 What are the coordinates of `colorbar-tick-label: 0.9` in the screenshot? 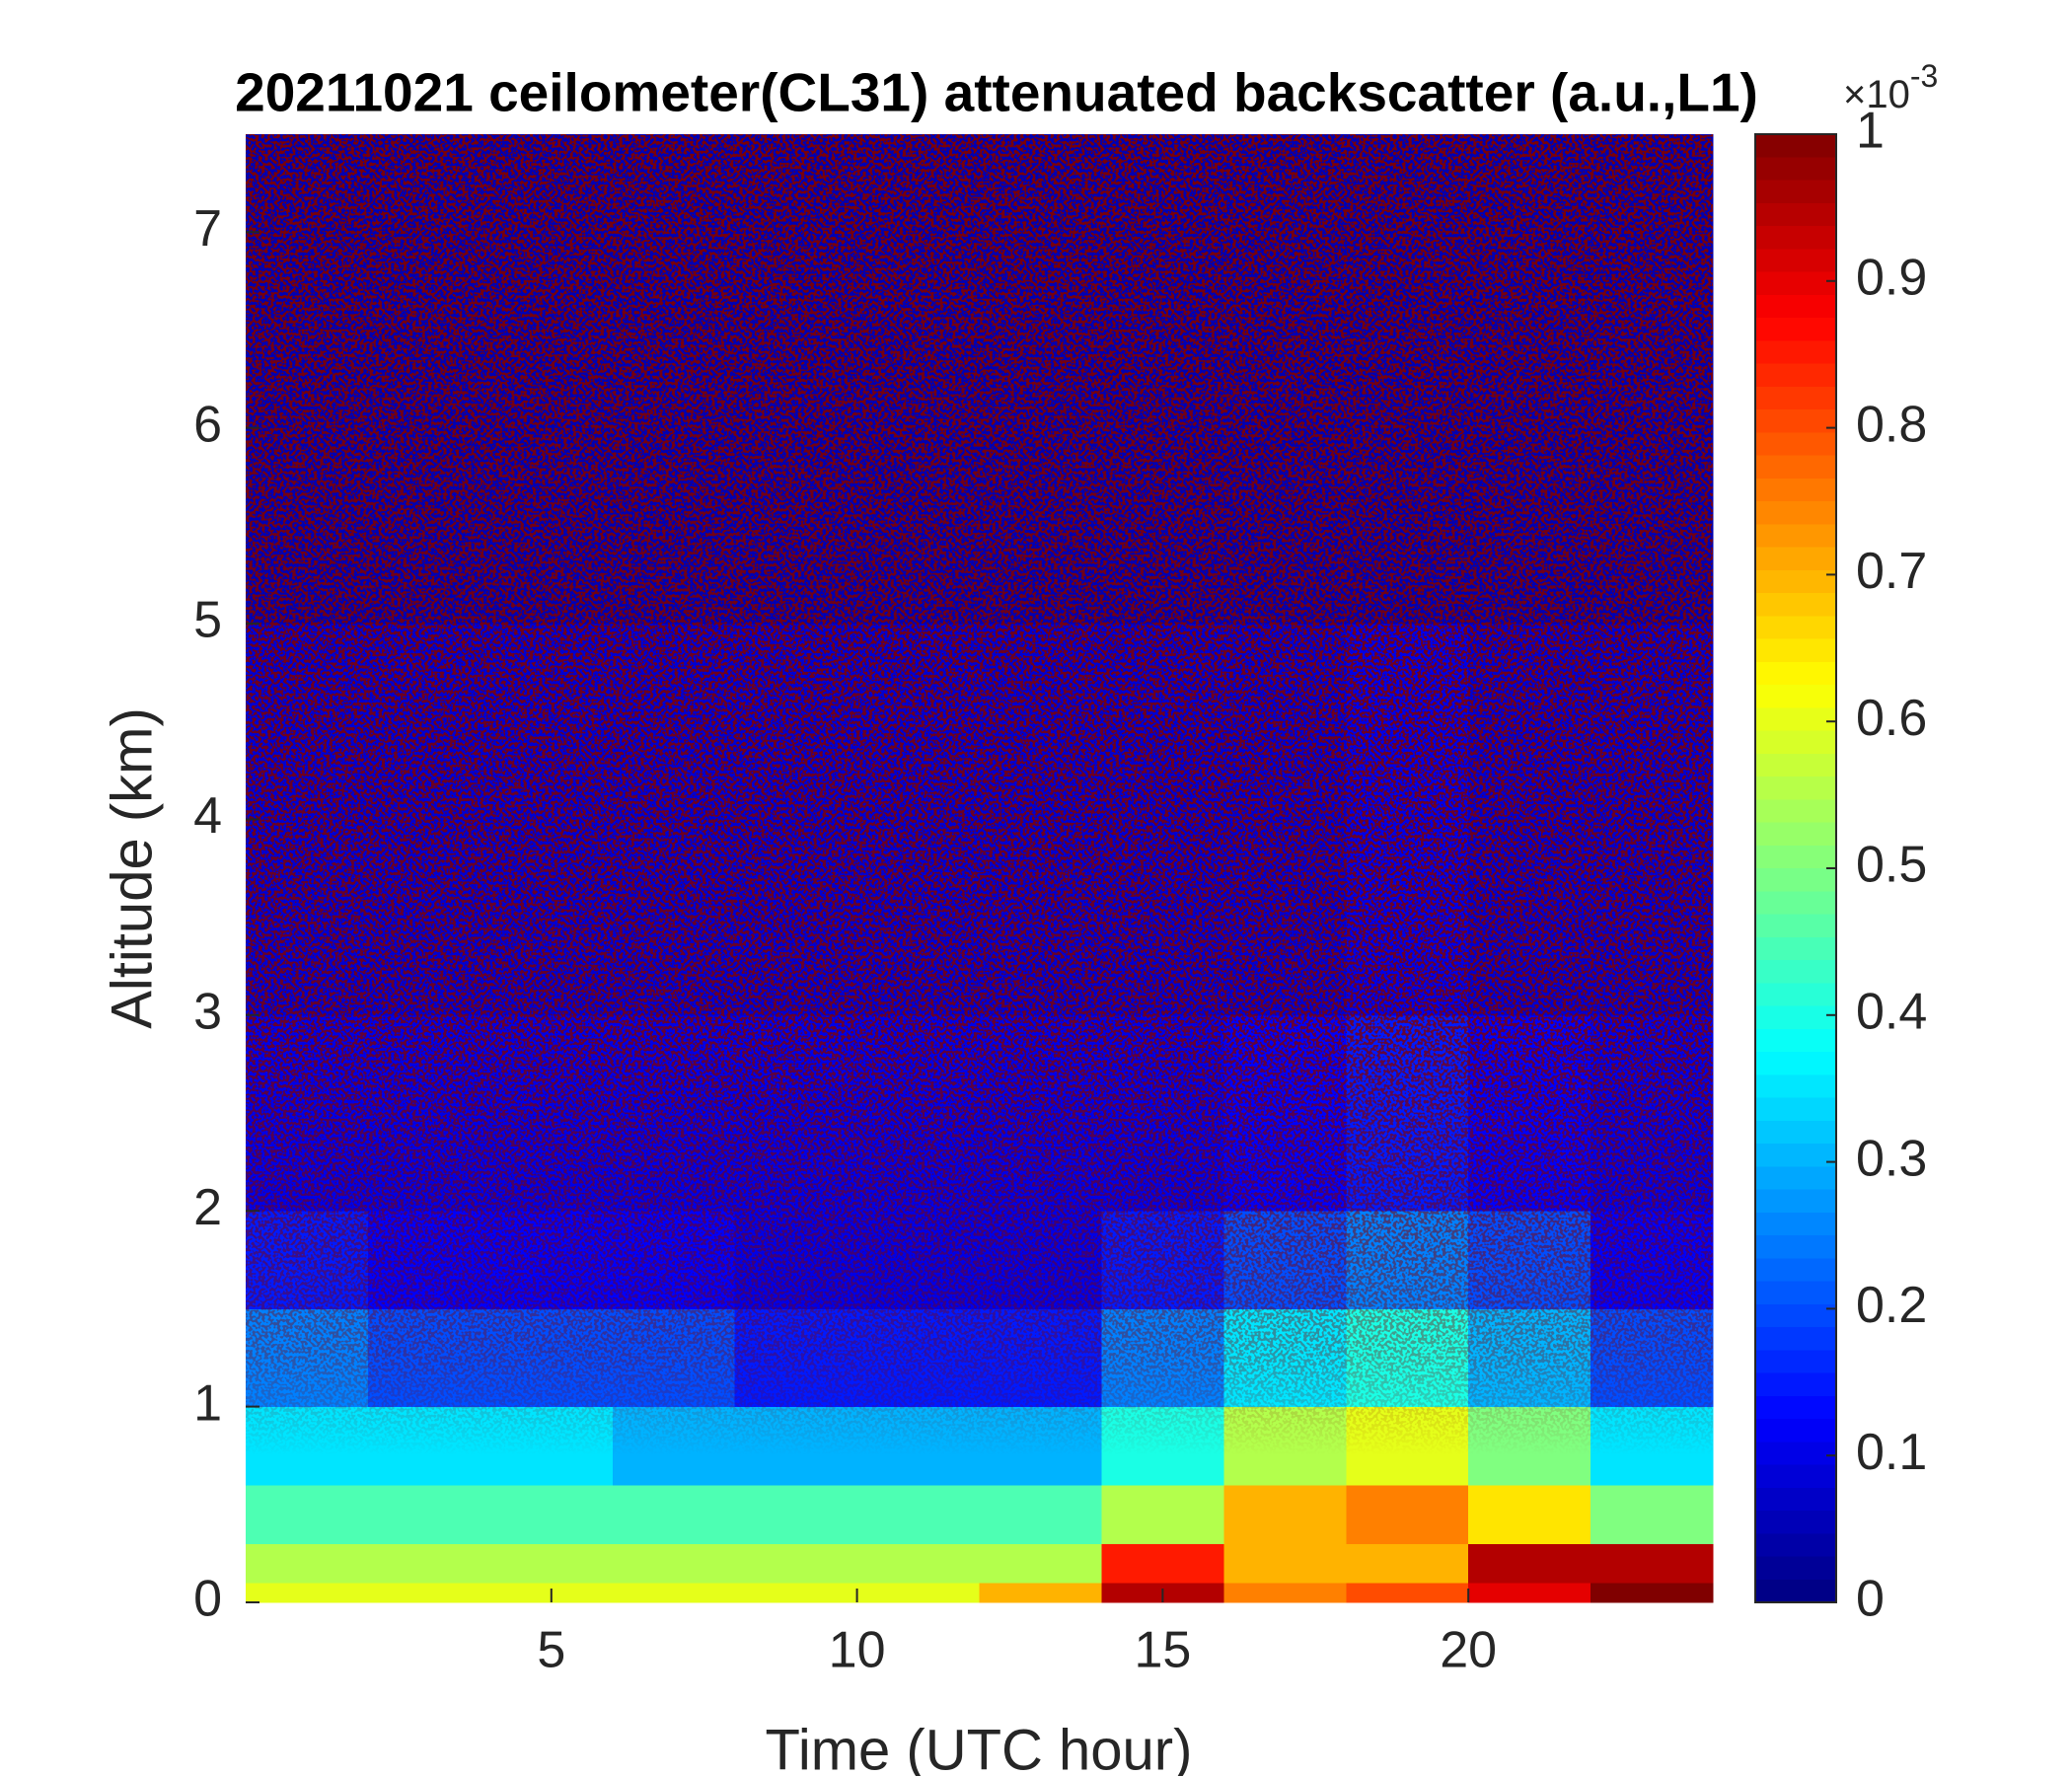 It's located at (1892, 279).